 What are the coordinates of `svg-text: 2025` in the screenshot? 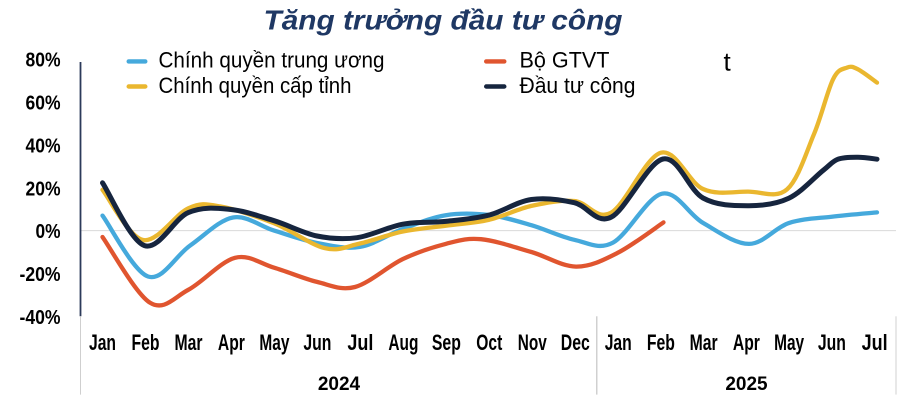 It's located at (746, 384).